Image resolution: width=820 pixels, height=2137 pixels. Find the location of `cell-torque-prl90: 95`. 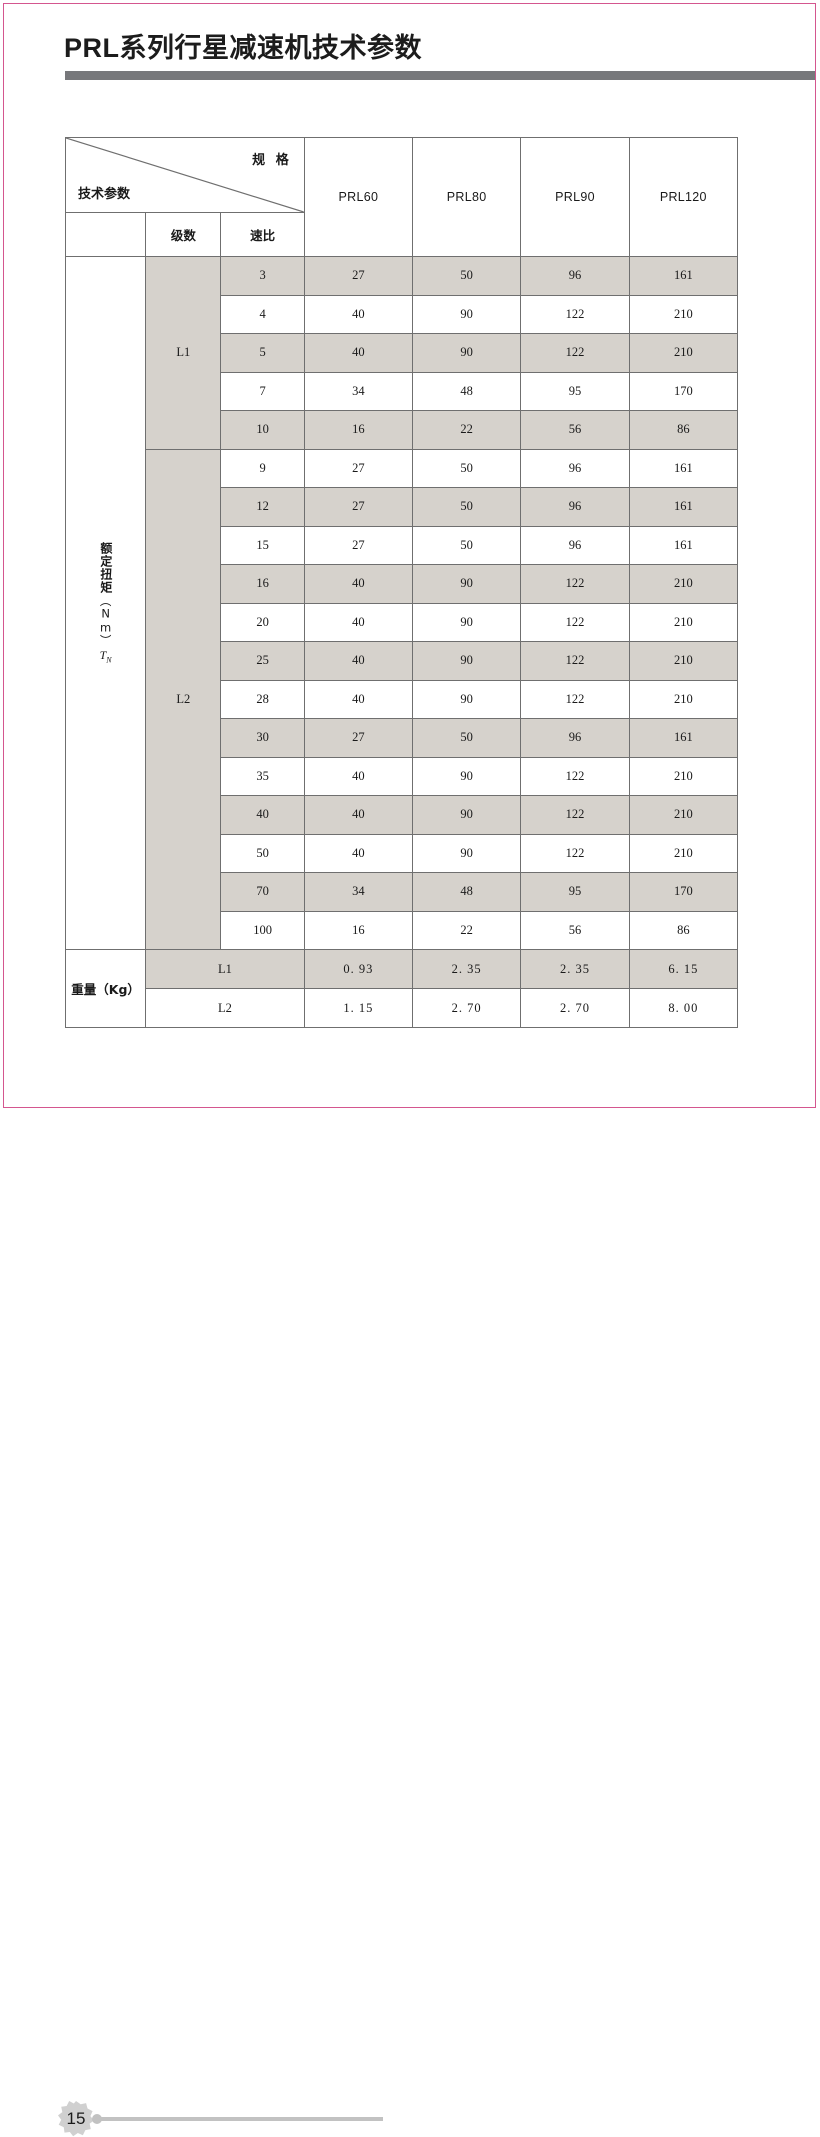

cell-torque-prl90: 95 is located at coordinates (575, 391).